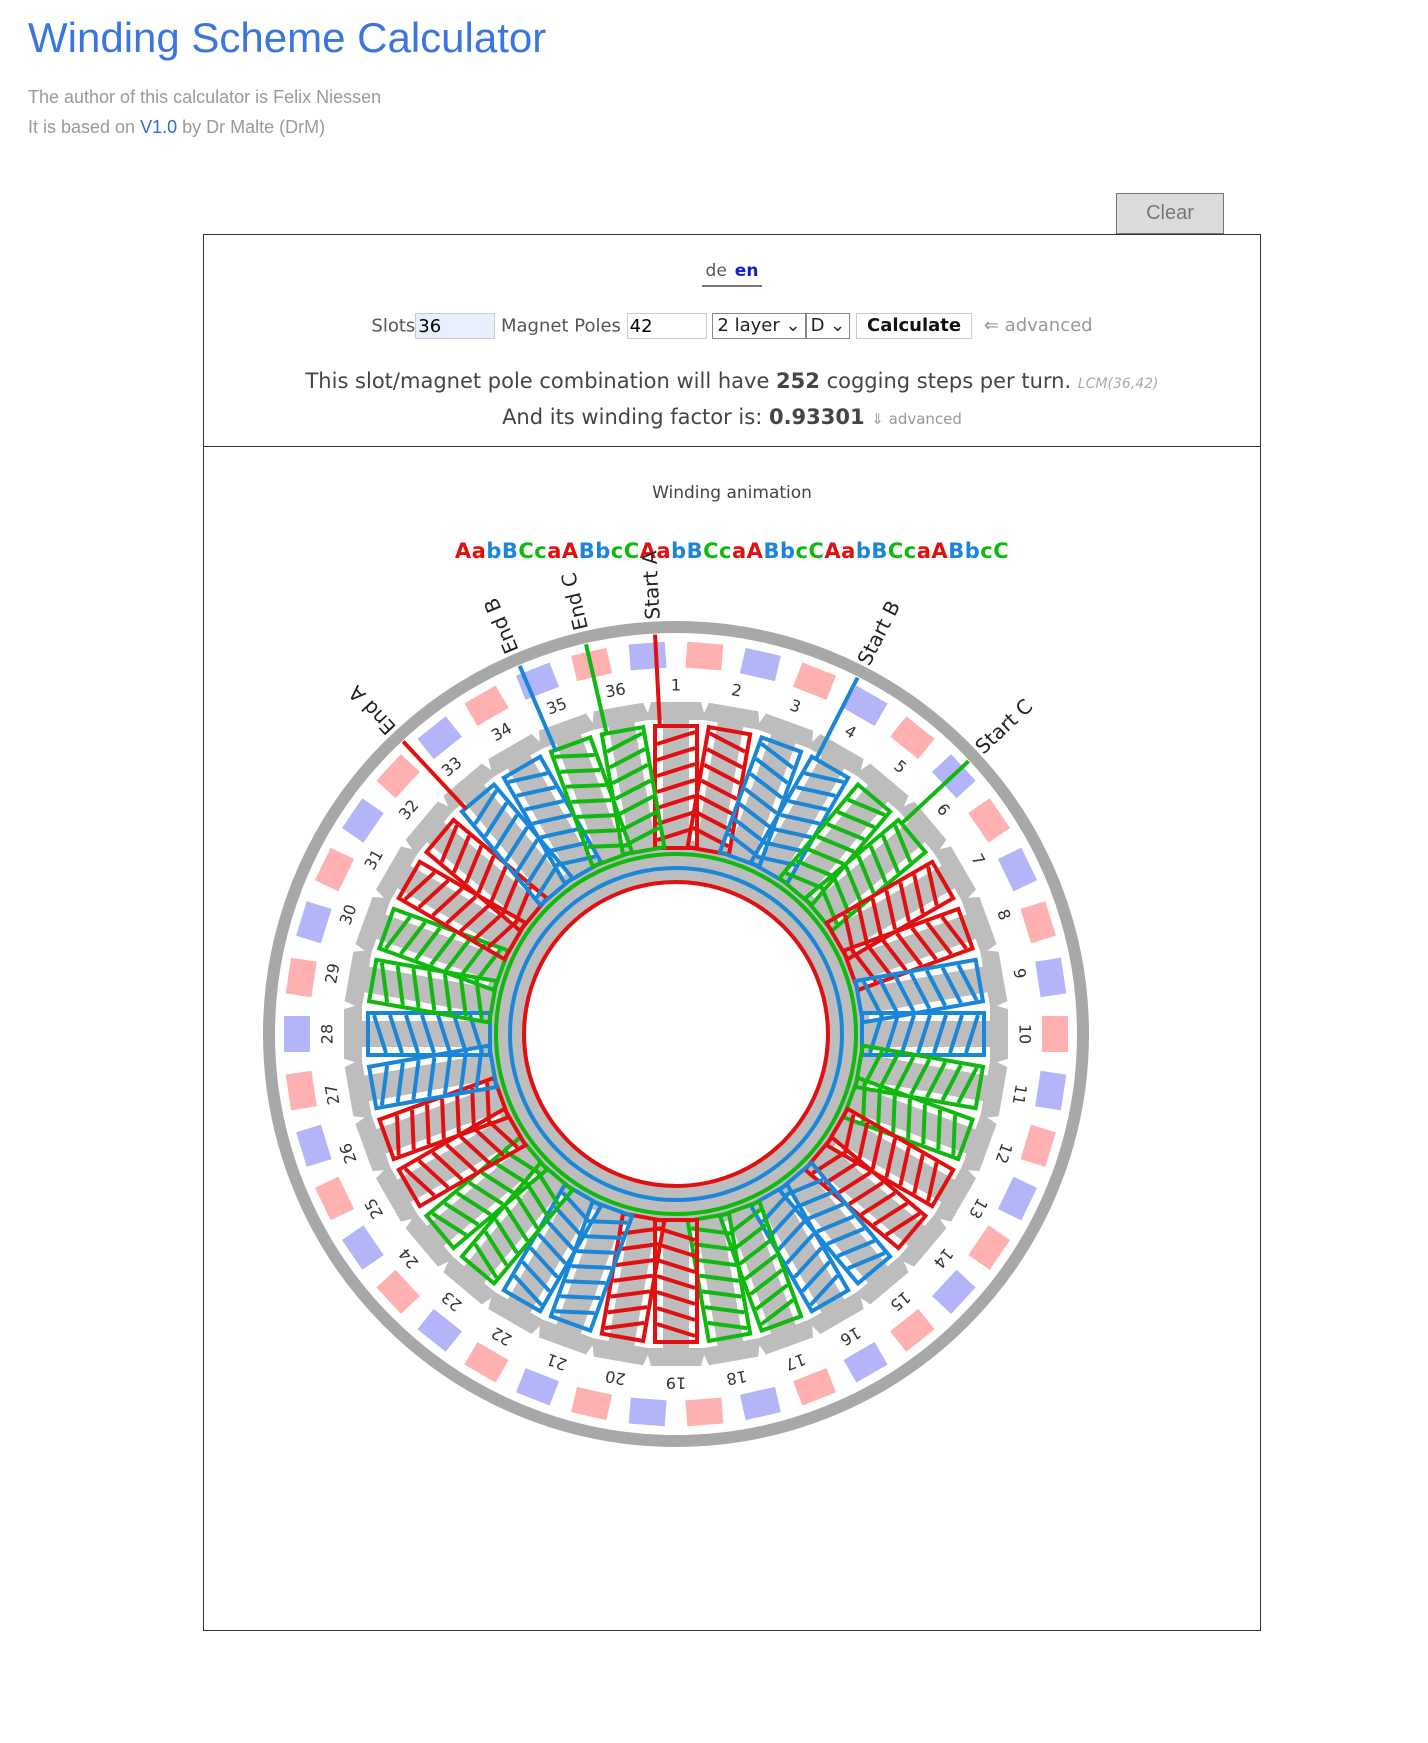  What do you see at coordinates (978, 1208) in the screenshot?
I see `slot-number: 13` at bounding box center [978, 1208].